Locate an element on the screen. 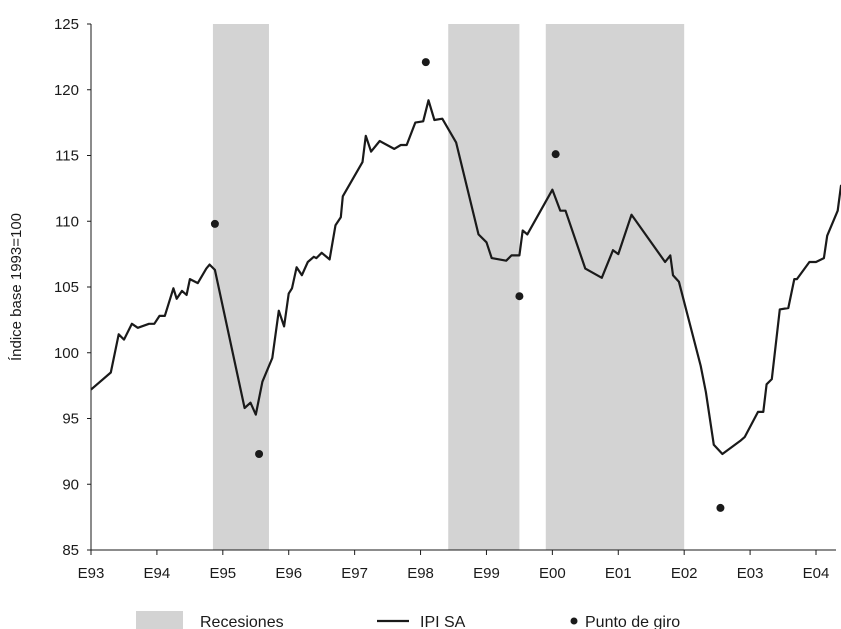  x-tick-label: E97 is located at coordinates (354, 573).